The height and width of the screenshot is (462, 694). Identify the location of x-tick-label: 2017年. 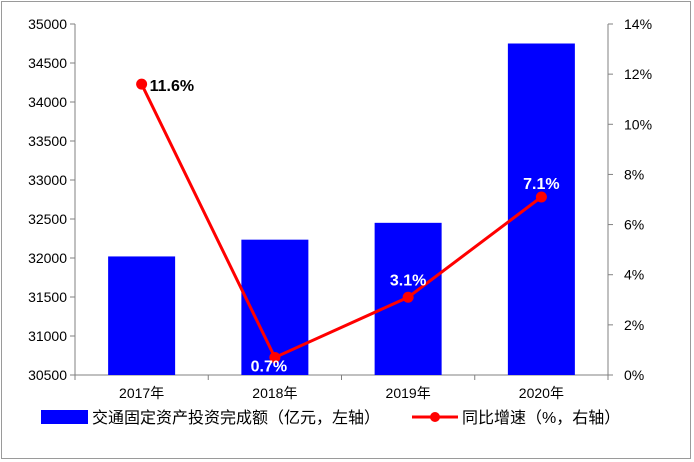
(141, 393).